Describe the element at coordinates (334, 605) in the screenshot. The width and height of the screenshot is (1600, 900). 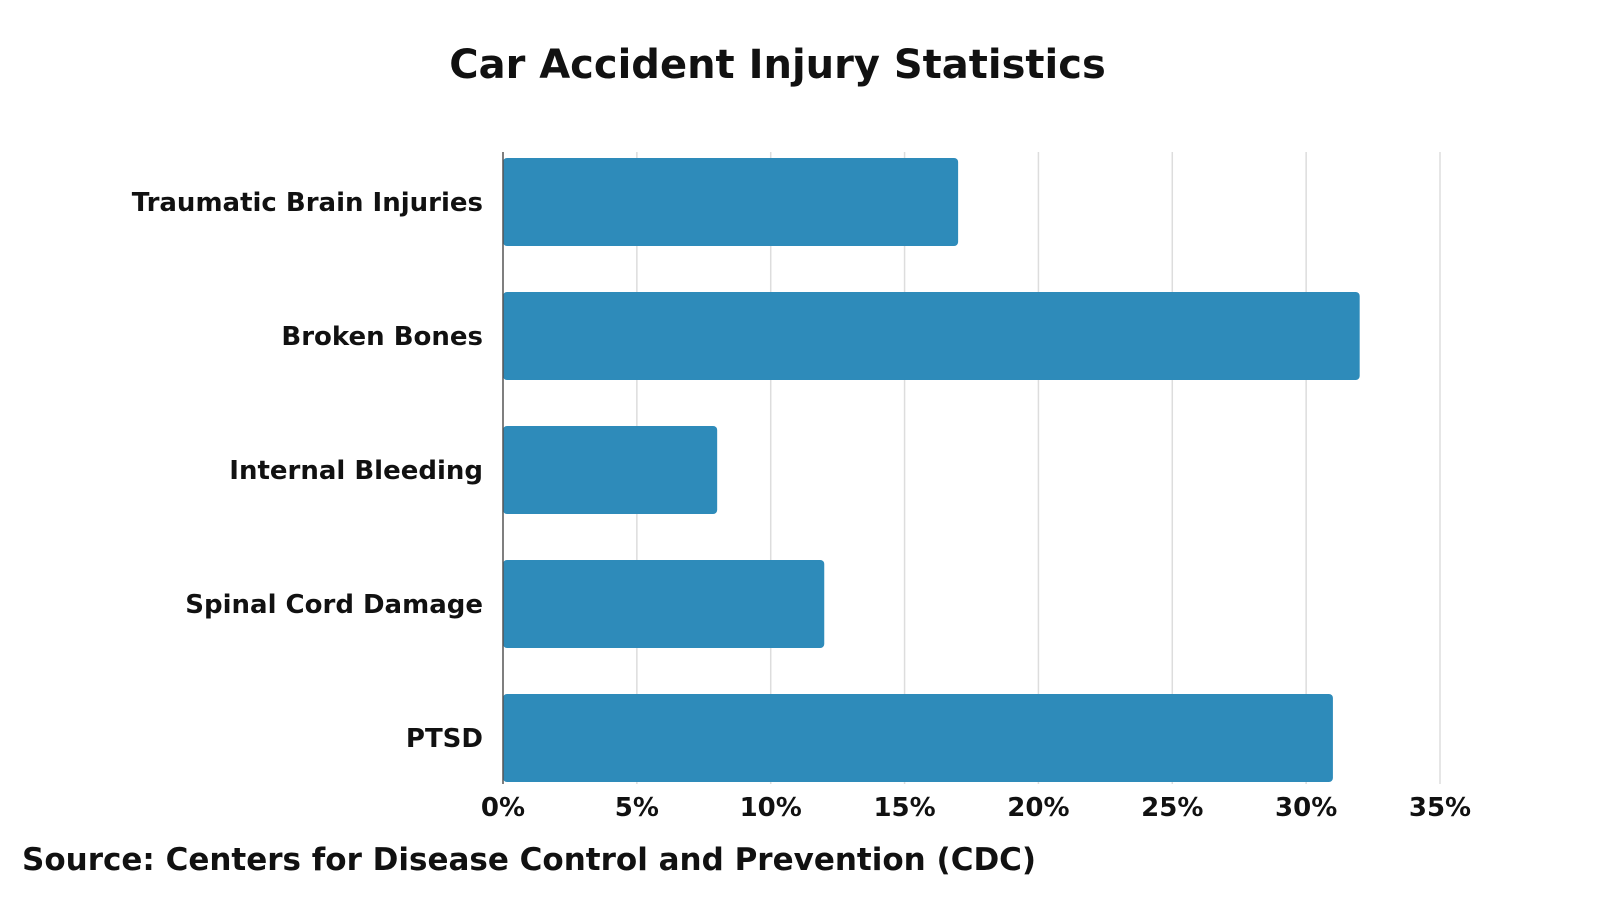
I see `category-label: Spinal Cord Damage` at that location.